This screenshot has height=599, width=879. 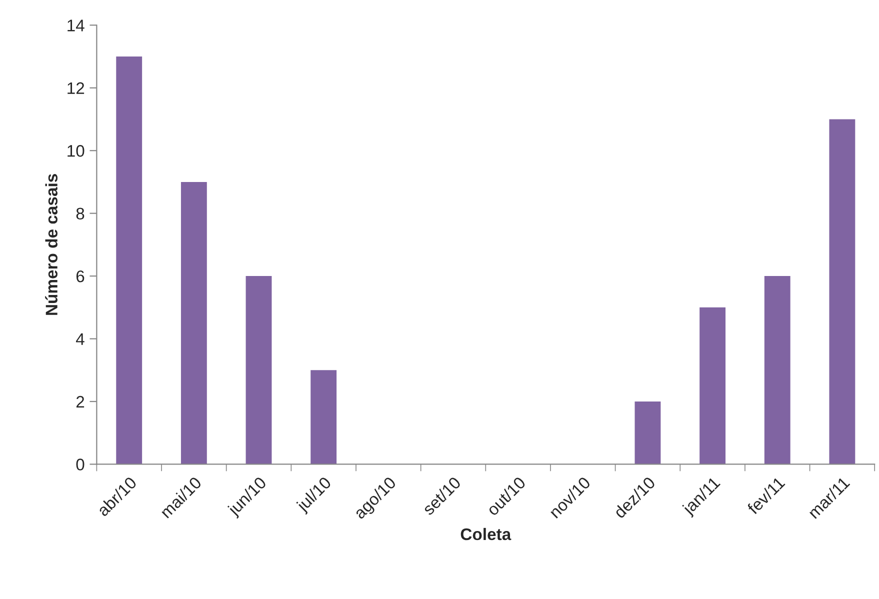 What do you see at coordinates (76, 88) in the screenshot?
I see `y-tick-label: 12` at bounding box center [76, 88].